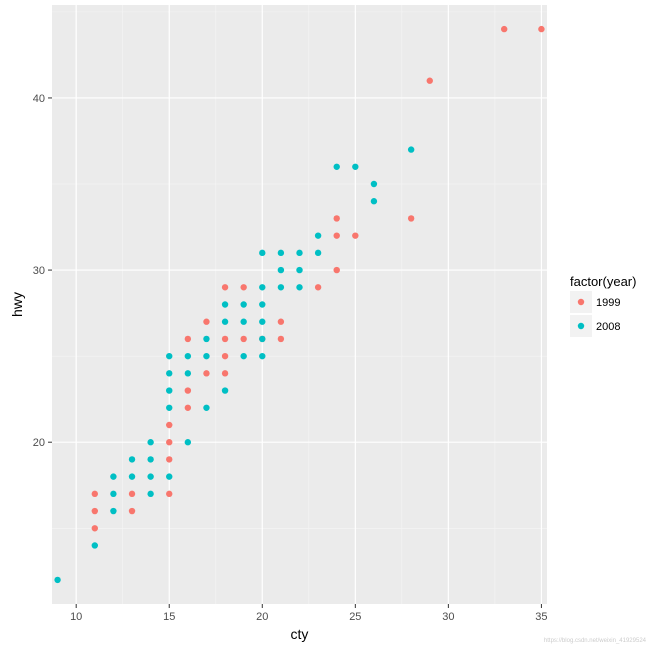 The width and height of the screenshot is (650, 648). I want to click on watermark: https://blog.csdn.net/weixin_41929524, so click(595, 641).